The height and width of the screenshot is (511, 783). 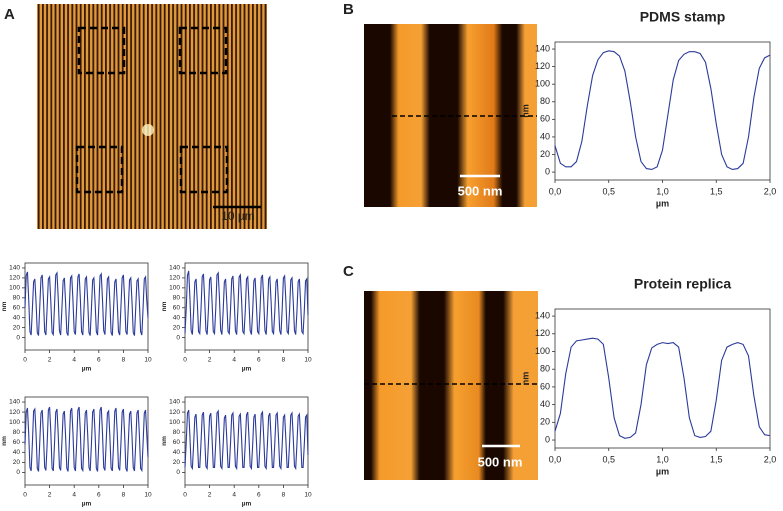 I want to click on chart-title: Protein replica, so click(x=682, y=284).